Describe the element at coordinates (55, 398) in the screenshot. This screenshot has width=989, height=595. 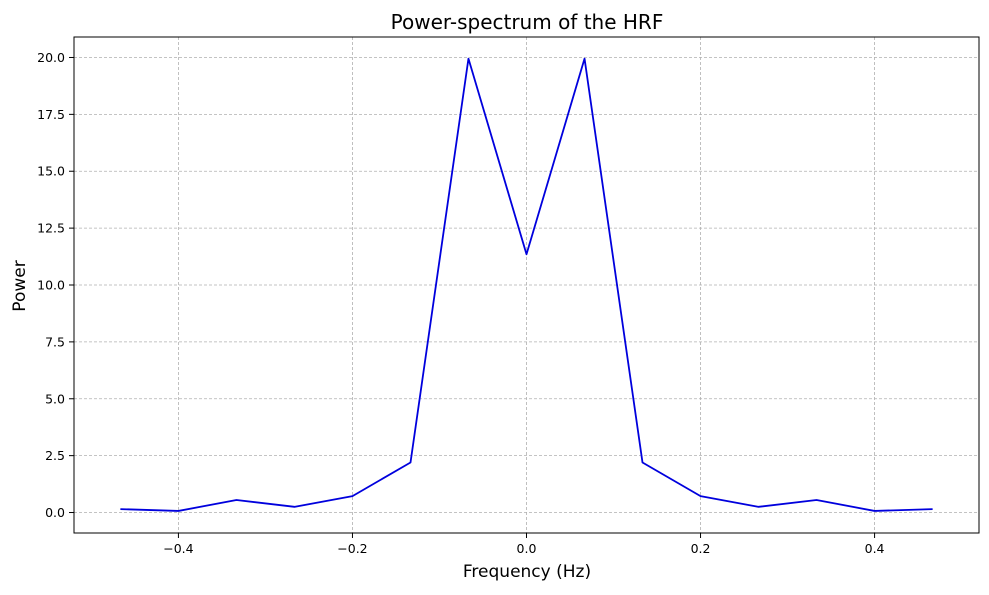
I see `y-tick-label: 5.0` at that location.